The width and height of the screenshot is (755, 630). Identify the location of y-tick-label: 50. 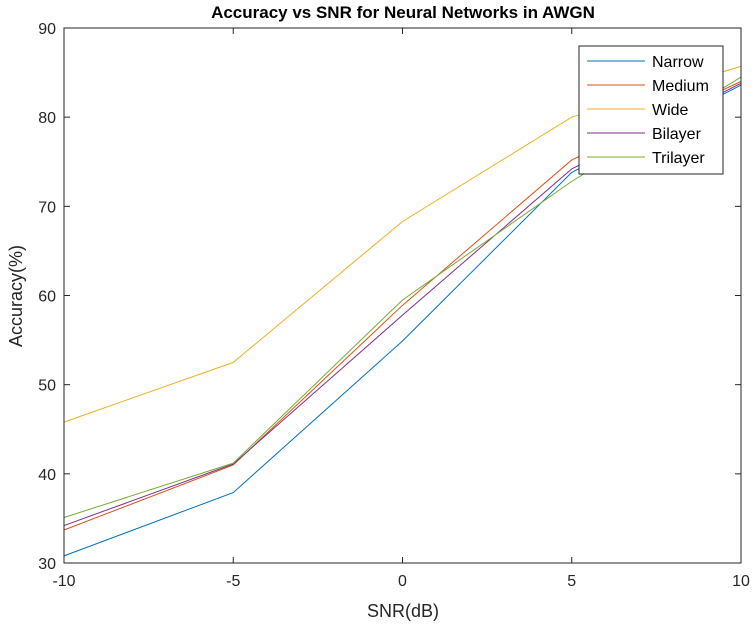
(47, 386).